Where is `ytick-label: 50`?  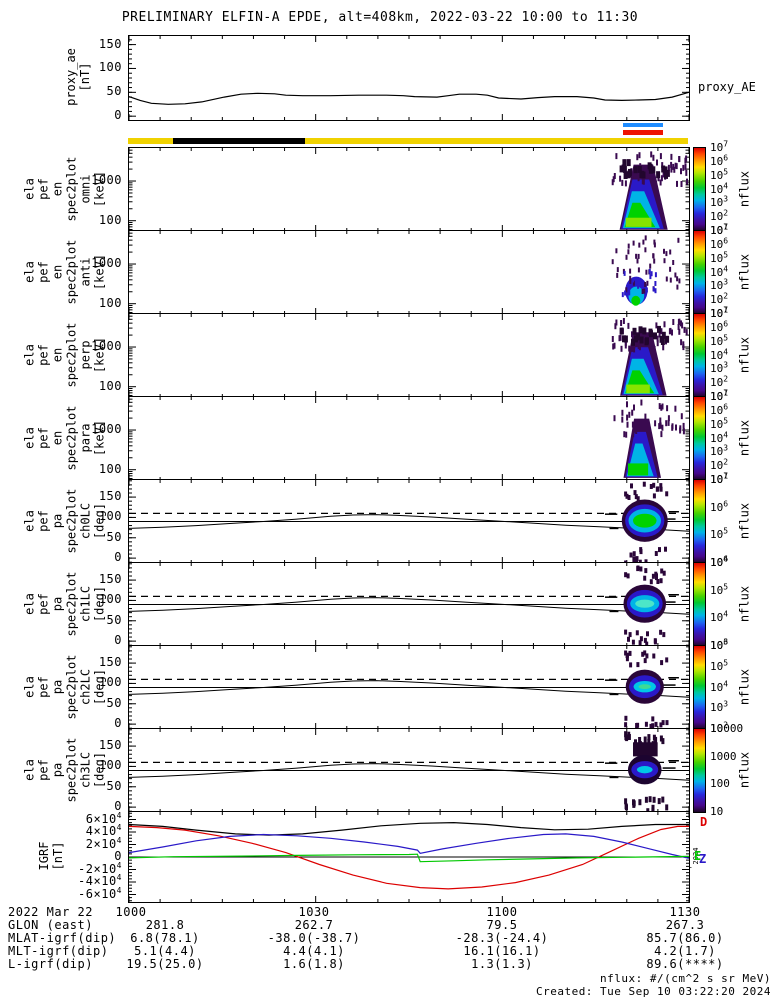
ytick-label: 50 is located at coordinates (114, 619).